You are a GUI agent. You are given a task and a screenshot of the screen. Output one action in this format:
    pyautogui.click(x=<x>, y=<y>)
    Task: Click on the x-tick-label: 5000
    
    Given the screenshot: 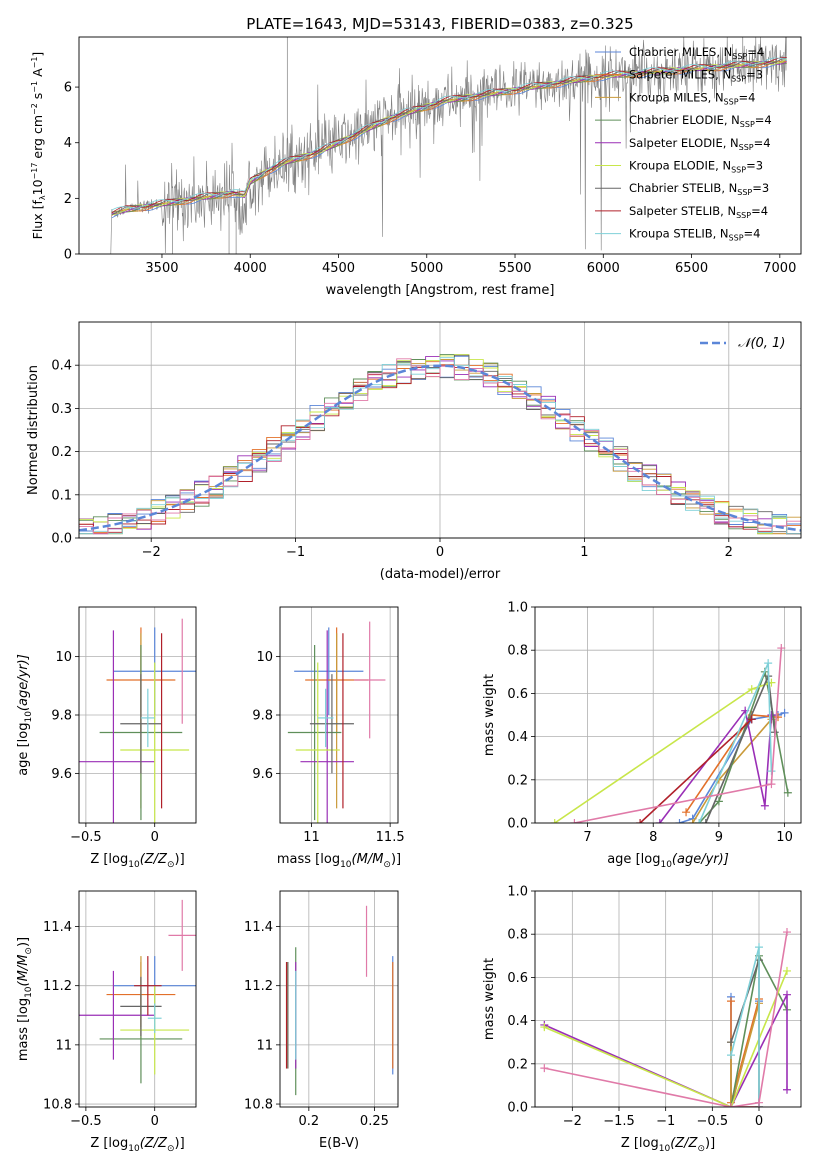 What is the action you would take?
    pyautogui.click(x=426, y=268)
    